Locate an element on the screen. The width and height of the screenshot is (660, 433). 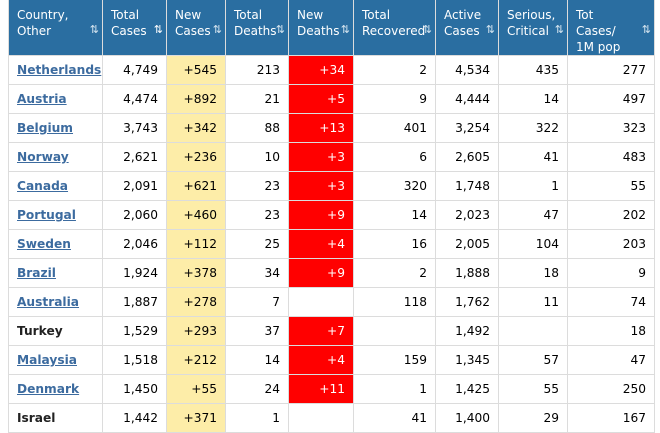
table-row: Malaysia 1,518 +212 14 +4 159 1,345 57 47 is located at coordinates (331, 360).